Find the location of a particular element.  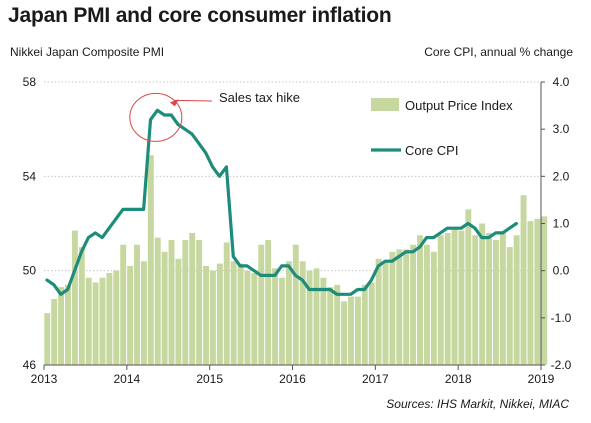

x-tick-label: 2014 is located at coordinates (126, 379).